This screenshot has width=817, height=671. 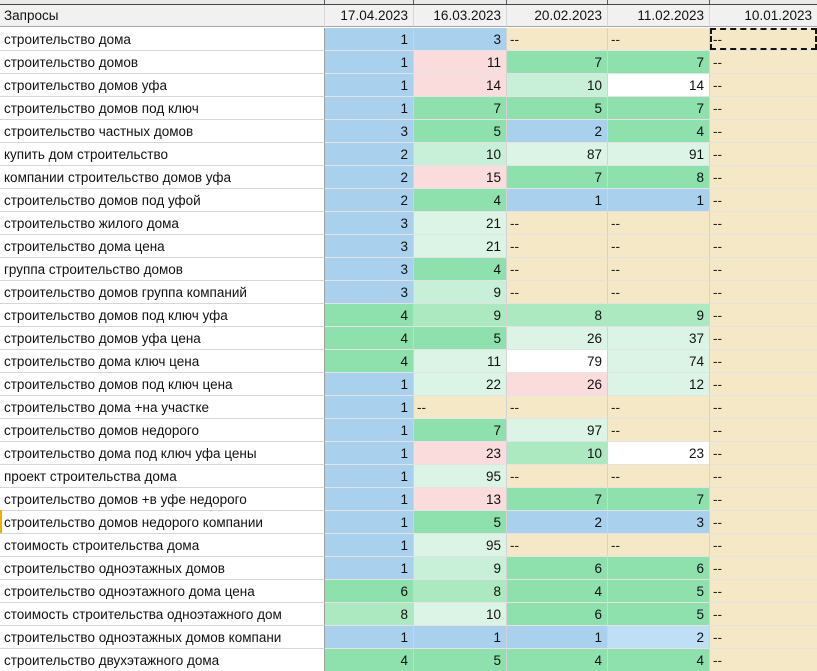 What do you see at coordinates (659, 338) in the screenshot?
I see `value-cell: 37` at bounding box center [659, 338].